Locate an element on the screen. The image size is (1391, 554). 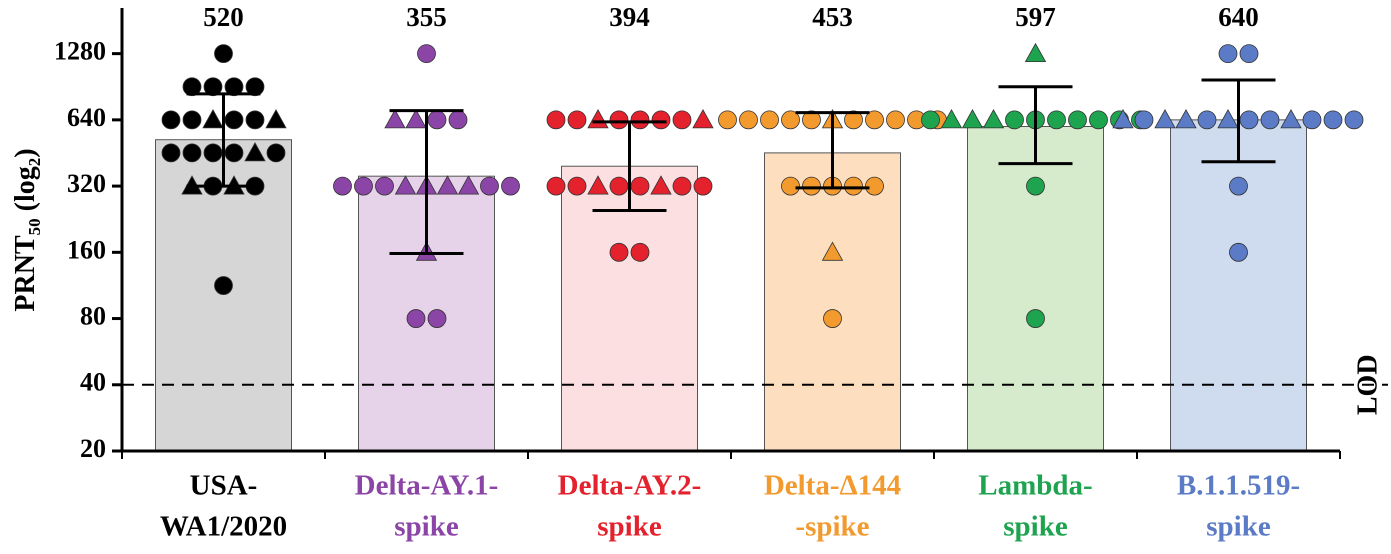
y-label-subscript: 2 is located at coordinates (34, 162).